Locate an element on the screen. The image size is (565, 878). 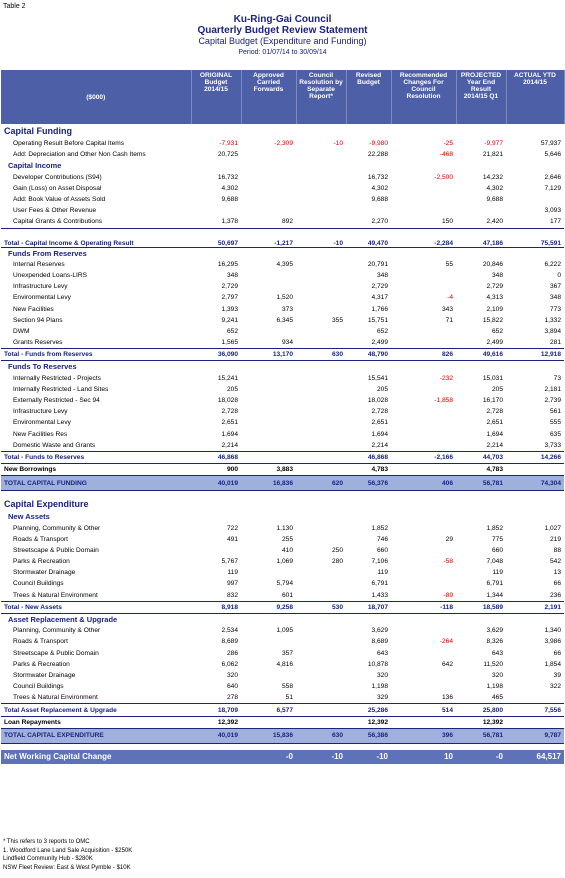
table-row: Capital Income is located at coordinates (282, 165).